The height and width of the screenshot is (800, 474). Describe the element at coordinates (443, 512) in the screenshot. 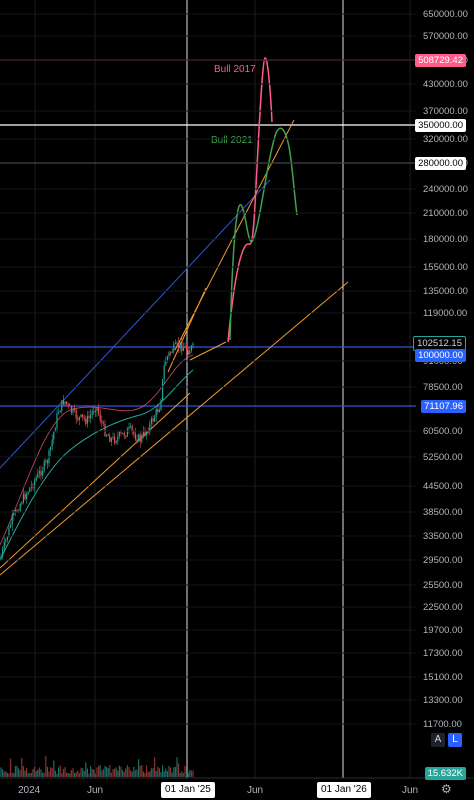

I see `price-axis-label: 38500.00` at that location.